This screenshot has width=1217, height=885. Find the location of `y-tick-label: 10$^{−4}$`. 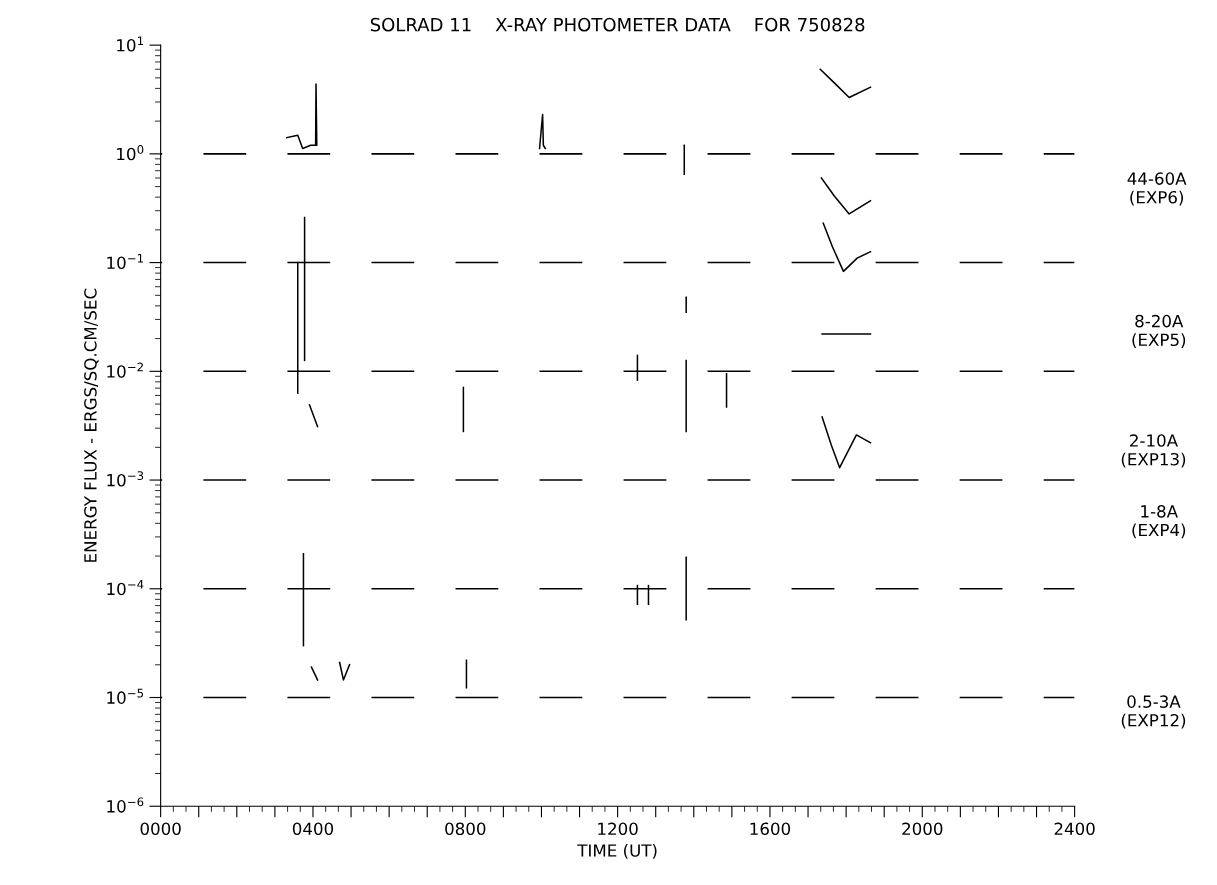

y-tick-label: 10$^{−4}$ is located at coordinates (125, 588).